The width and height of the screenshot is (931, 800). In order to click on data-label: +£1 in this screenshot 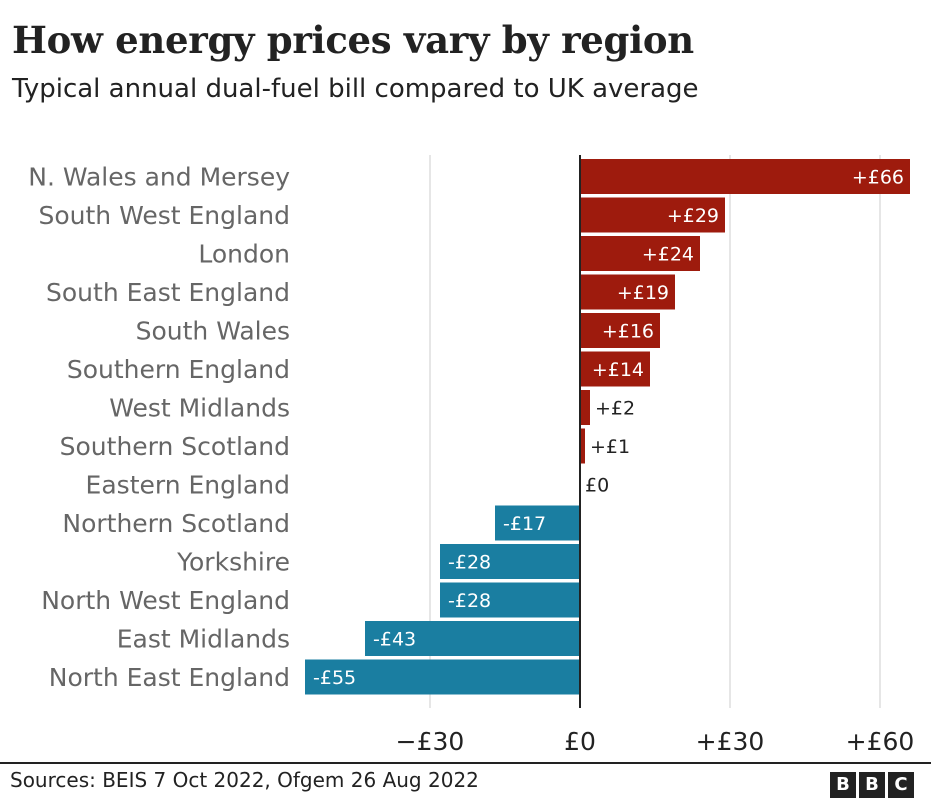, I will do `click(610, 447)`.